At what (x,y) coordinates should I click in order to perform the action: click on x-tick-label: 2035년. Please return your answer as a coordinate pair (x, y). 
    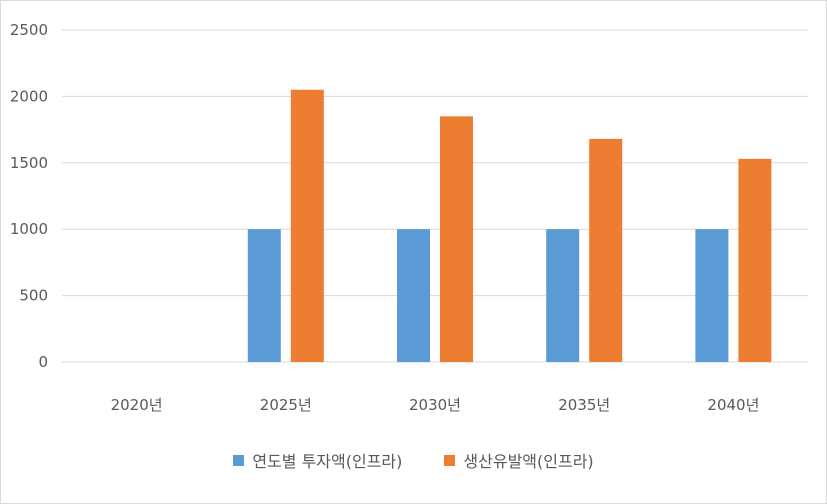
    Looking at the image, I should click on (584, 405).